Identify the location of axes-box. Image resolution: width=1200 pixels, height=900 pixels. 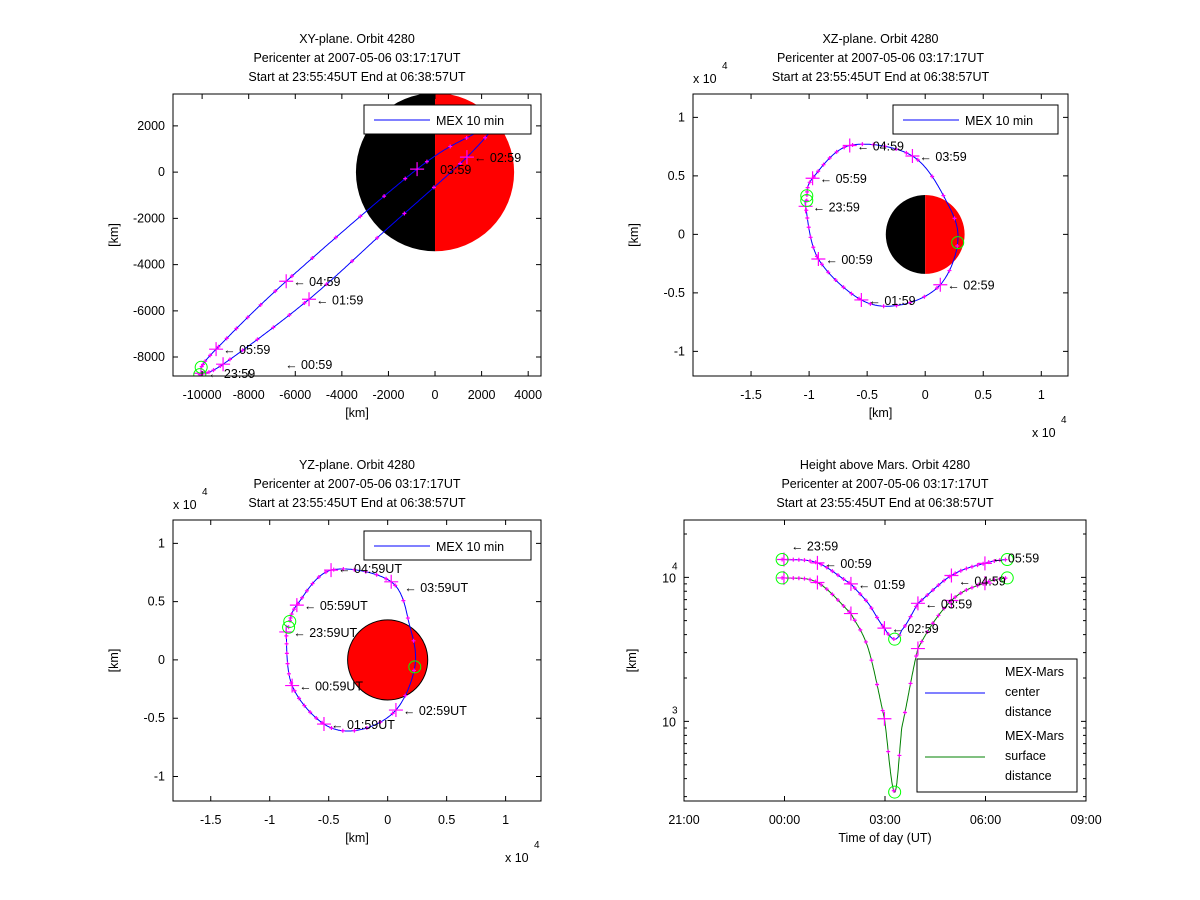
(357, 235).